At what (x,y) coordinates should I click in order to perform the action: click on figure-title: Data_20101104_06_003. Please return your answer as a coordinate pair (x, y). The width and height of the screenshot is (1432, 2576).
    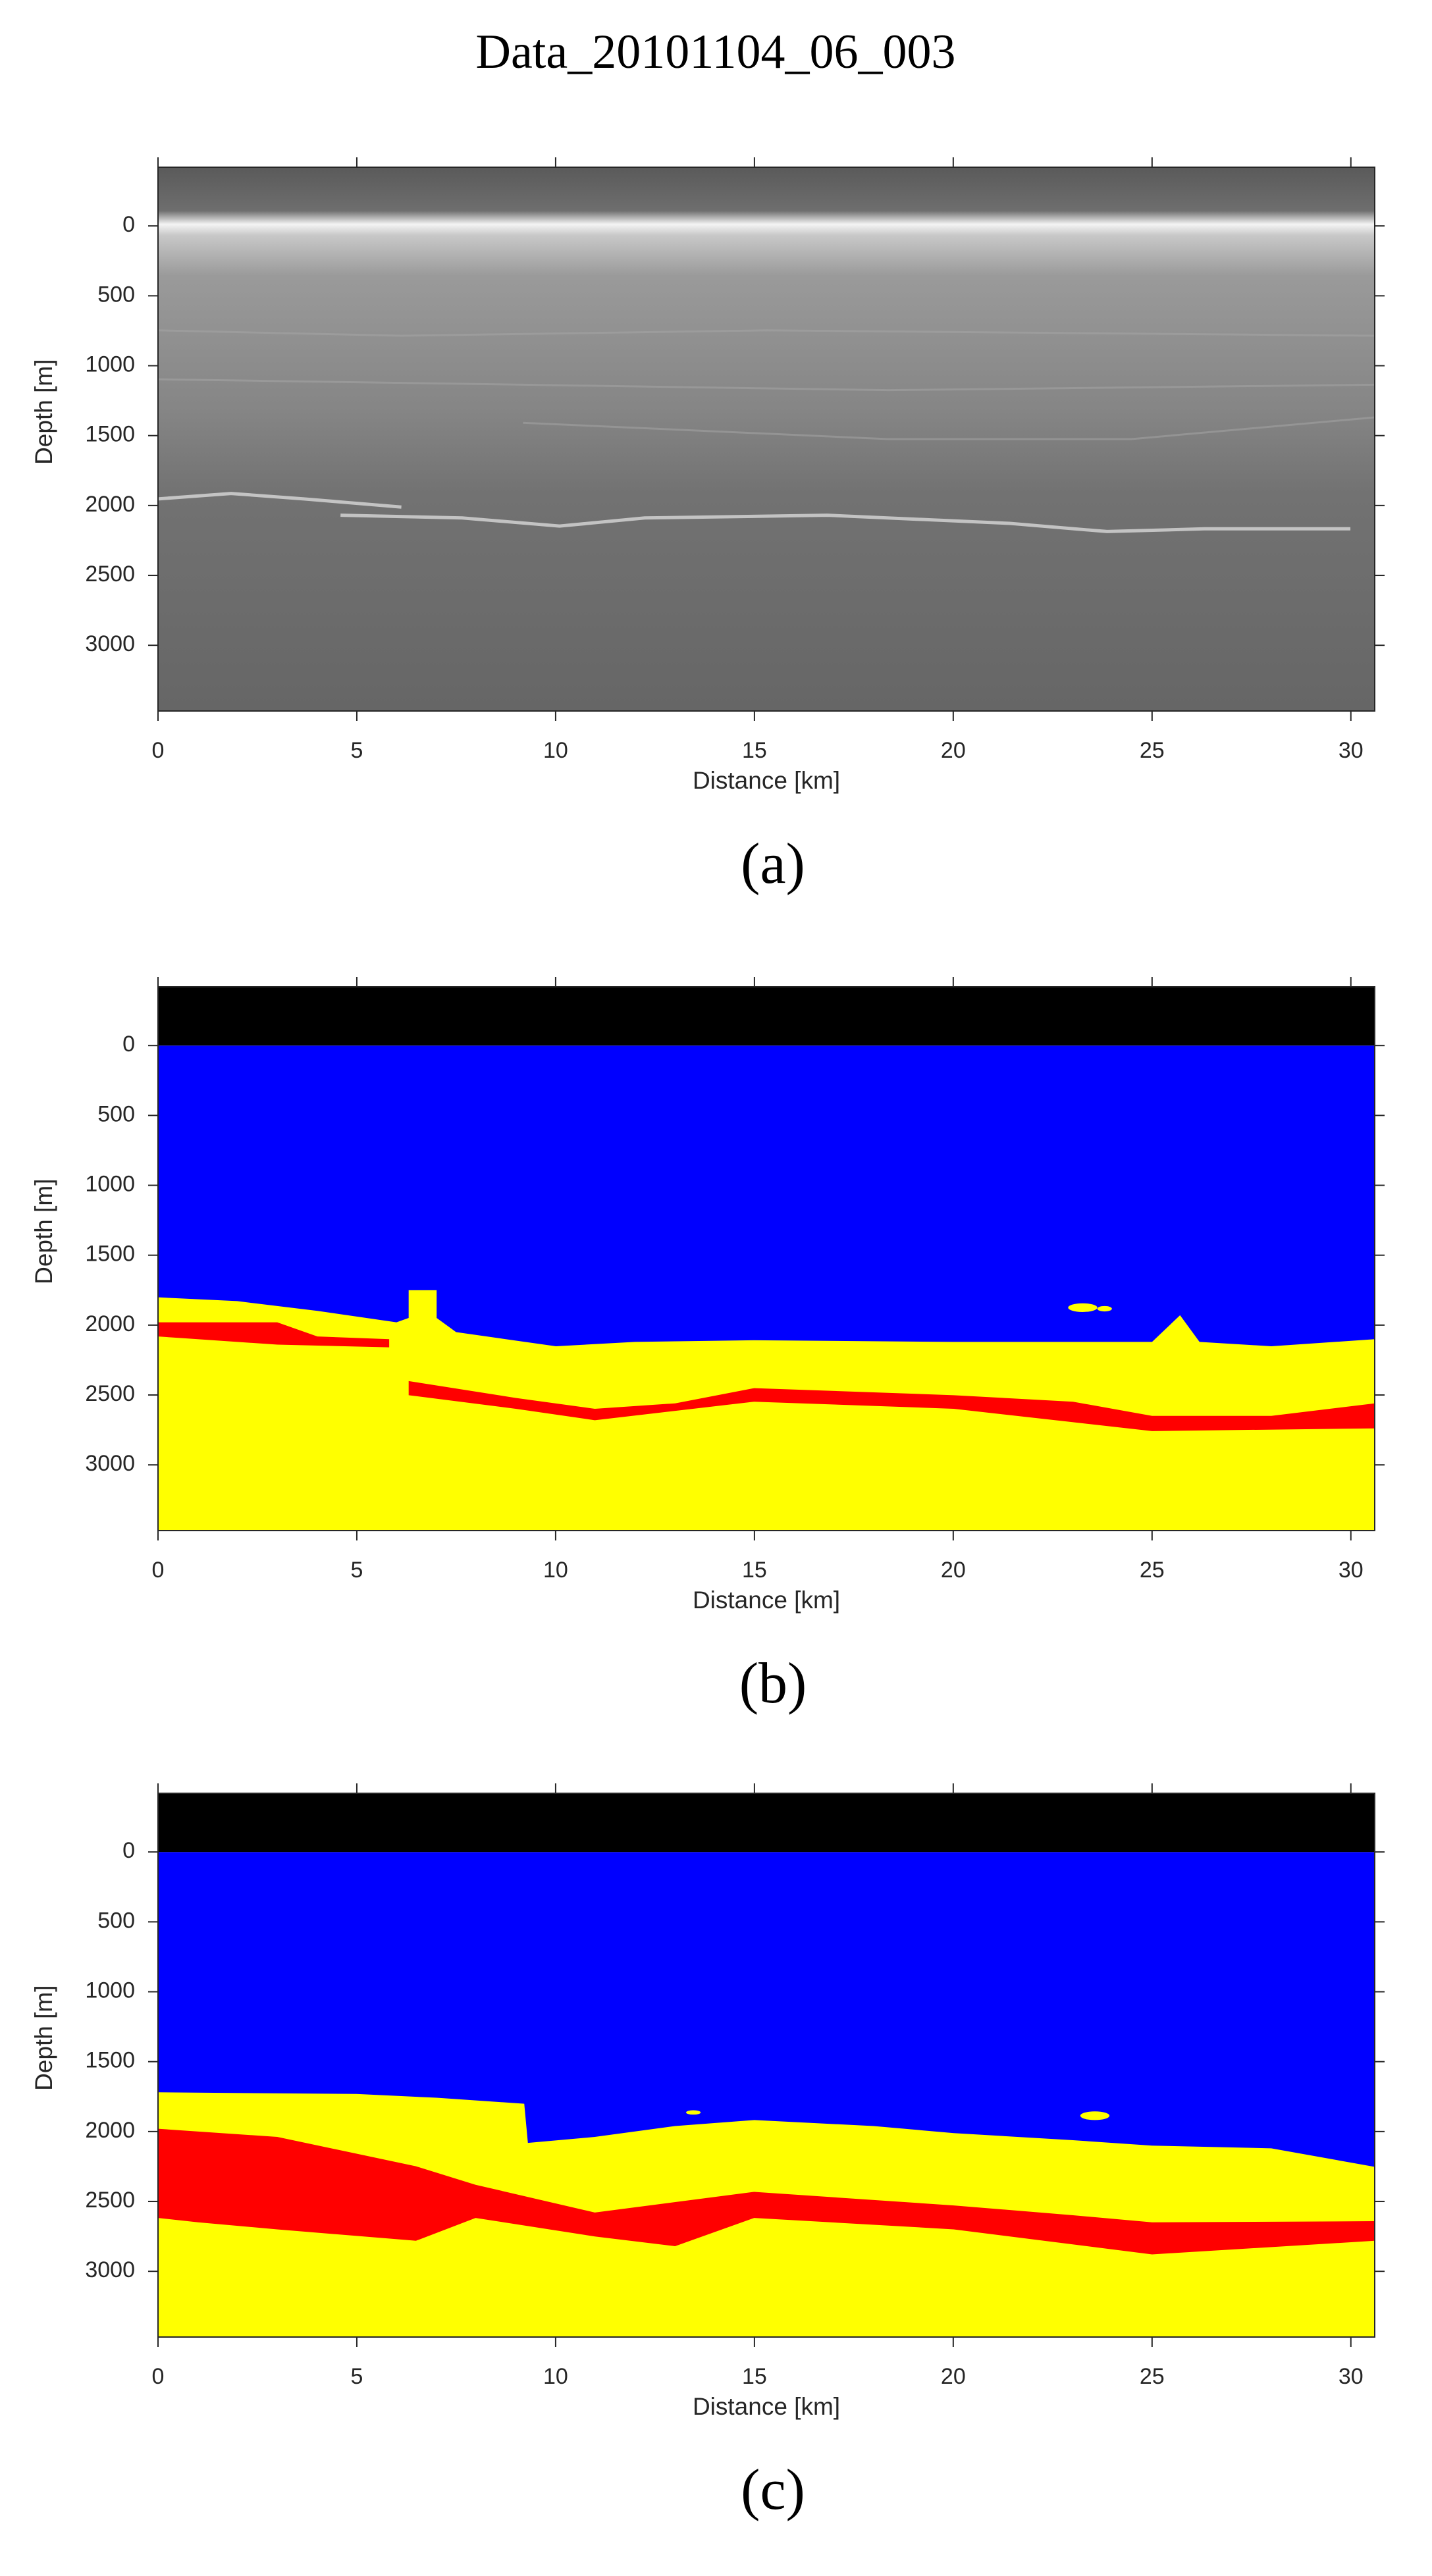
    Looking at the image, I should click on (716, 52).